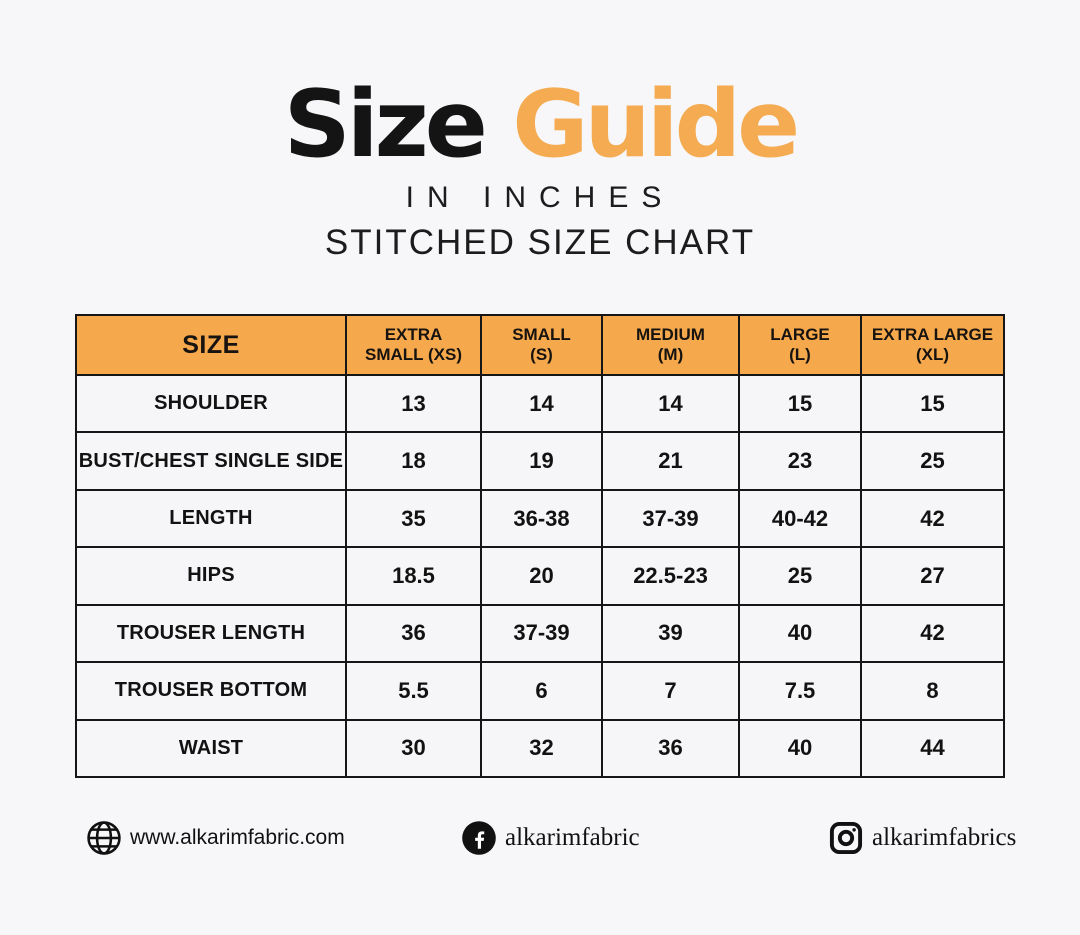  I want to click on cell-value: 20, so click(541, 576).